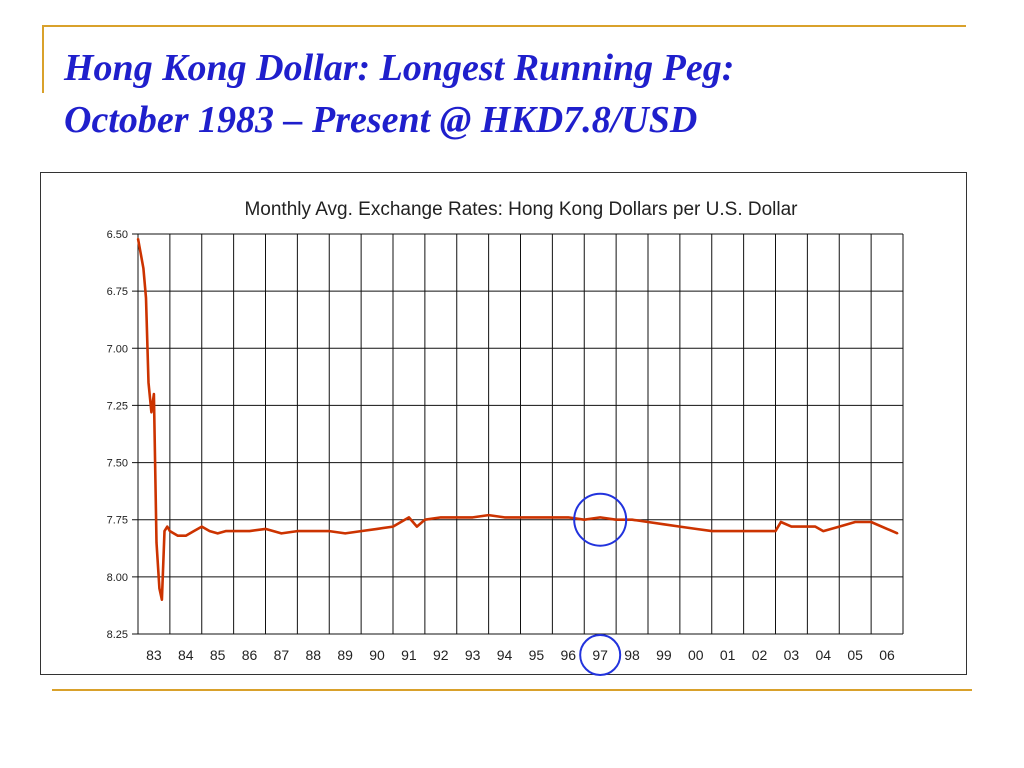 The image size is (1024, 768). What do you see at coordinates (250, 655) in the screenshot?
I see `x-tick-label: 86` at bounding box center [250, 655].